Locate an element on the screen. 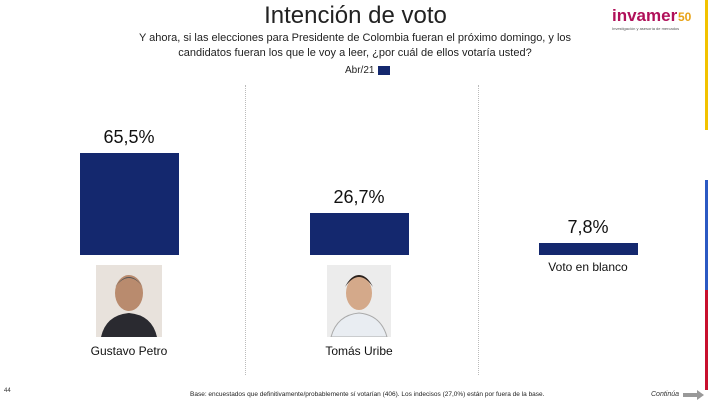 This screenshot has height=403, width=711. logo-tagline: Investigación y asesoría de mercados is located at coordinates (646, 28).